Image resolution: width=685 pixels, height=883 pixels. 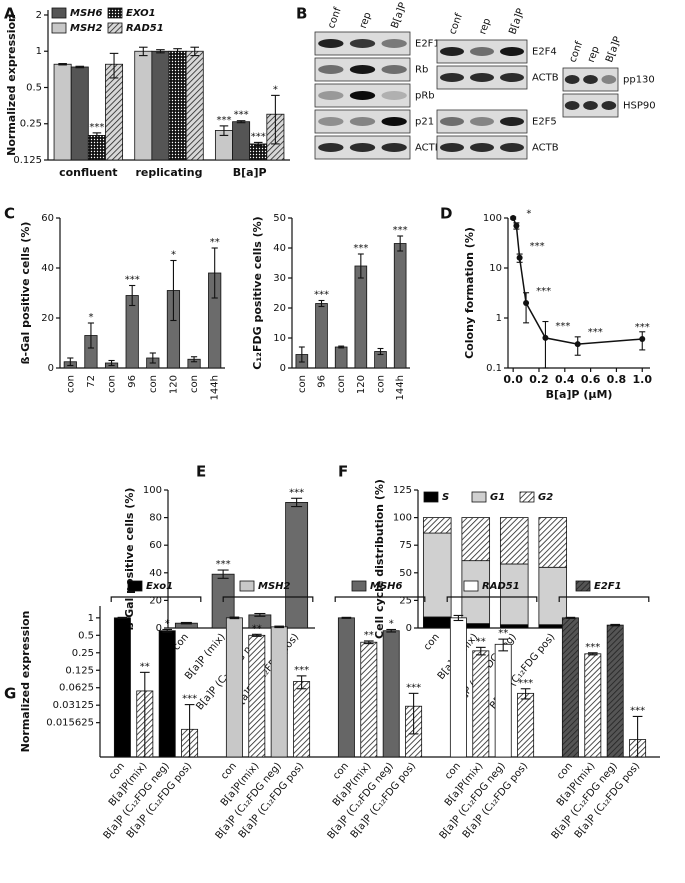 I want to click on x-tick-label: 0.0, so click(x=513, y=379).